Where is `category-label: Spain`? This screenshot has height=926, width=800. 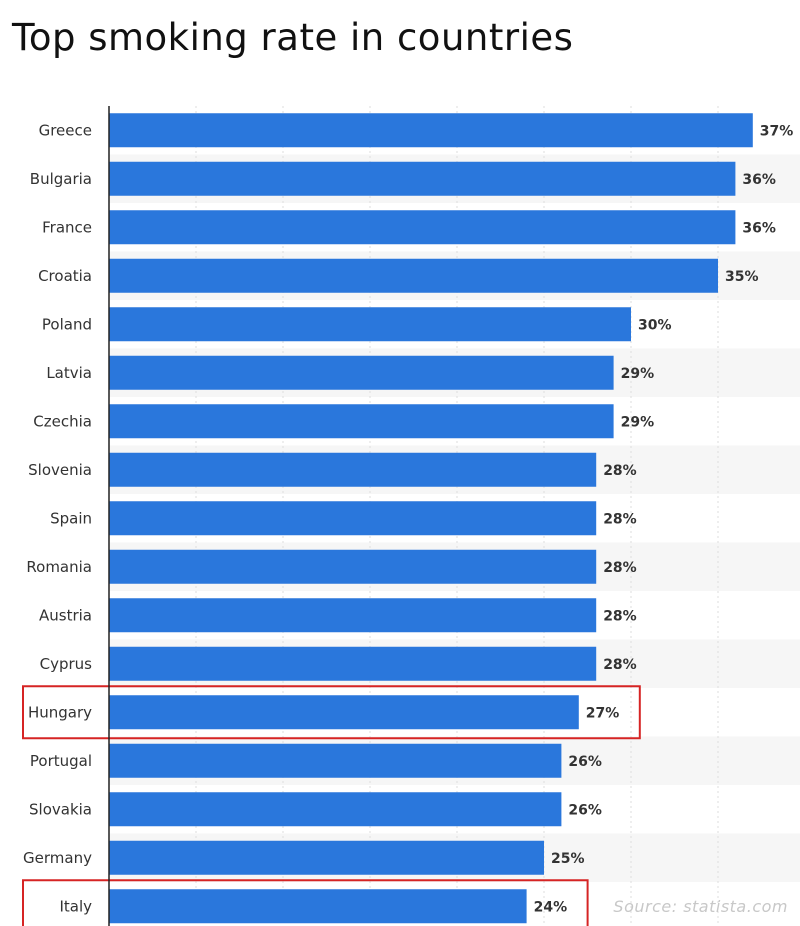
category-label: Spain is located at coordinates (71, 518).